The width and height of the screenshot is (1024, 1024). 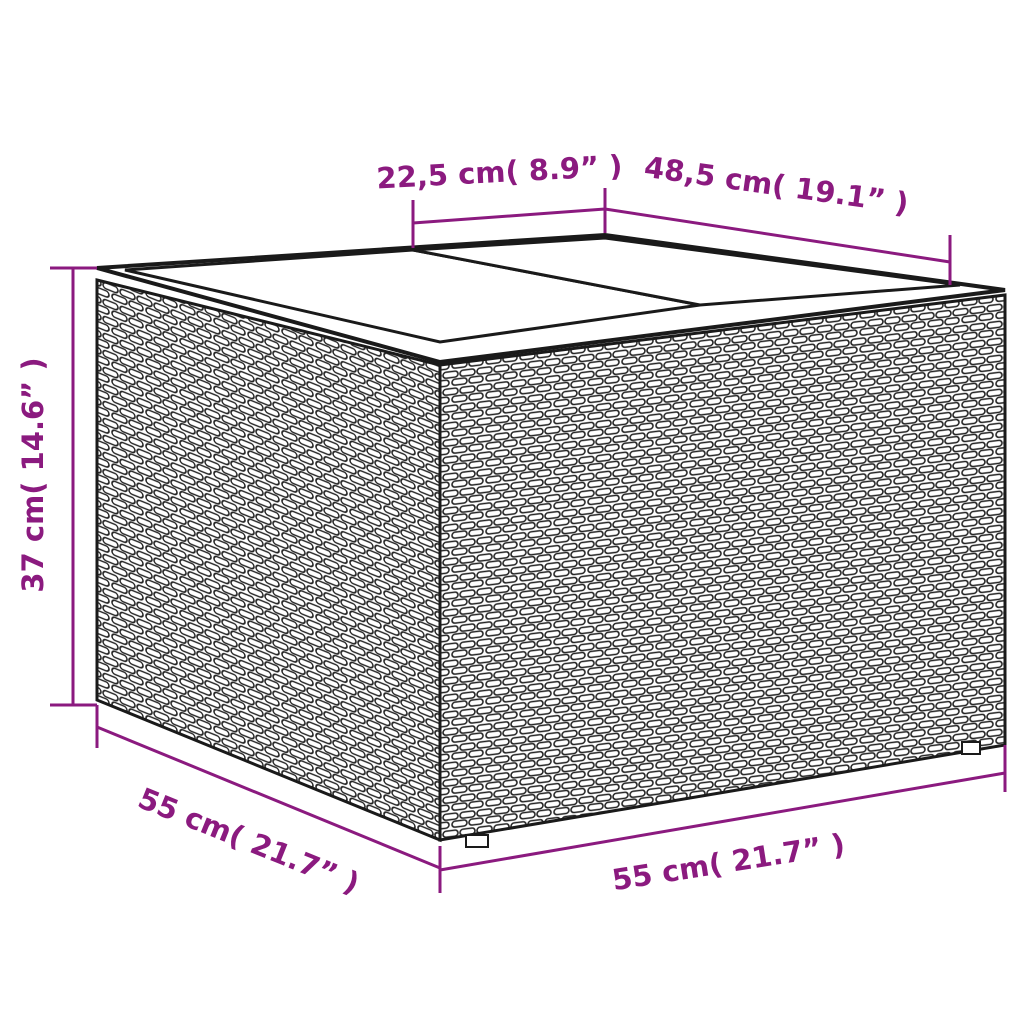 I want to click on glass-top-right-panel, so click(x=686, y=271).